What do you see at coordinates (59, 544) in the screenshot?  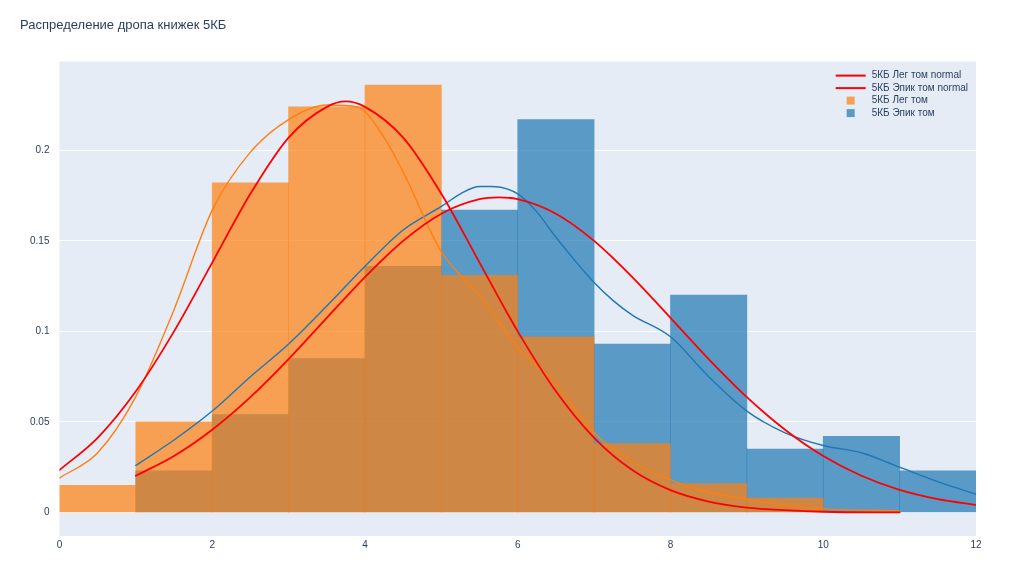 I see `x-tick-label: 0` at bounding box center [59, 544].